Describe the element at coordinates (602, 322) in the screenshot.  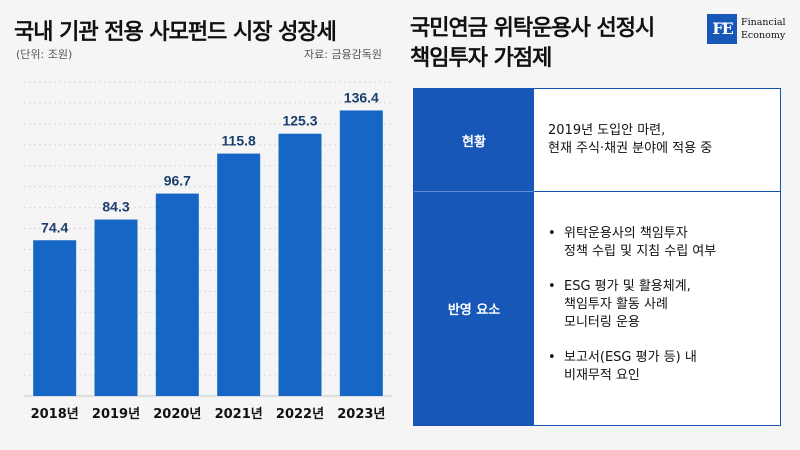
I see `bullet-line: 모니터링 운용` at that location.